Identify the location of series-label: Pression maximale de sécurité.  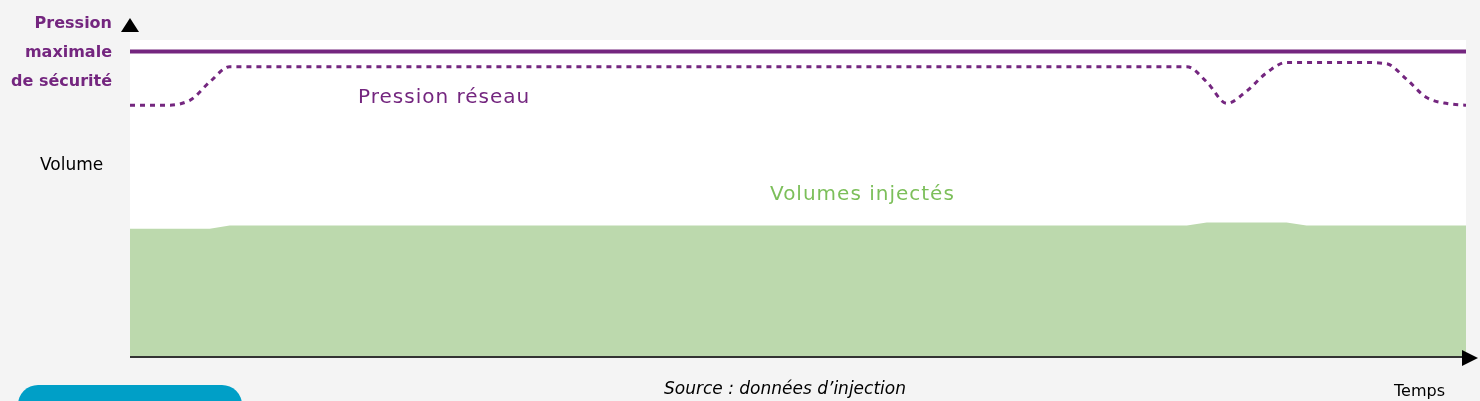
(61, 52).